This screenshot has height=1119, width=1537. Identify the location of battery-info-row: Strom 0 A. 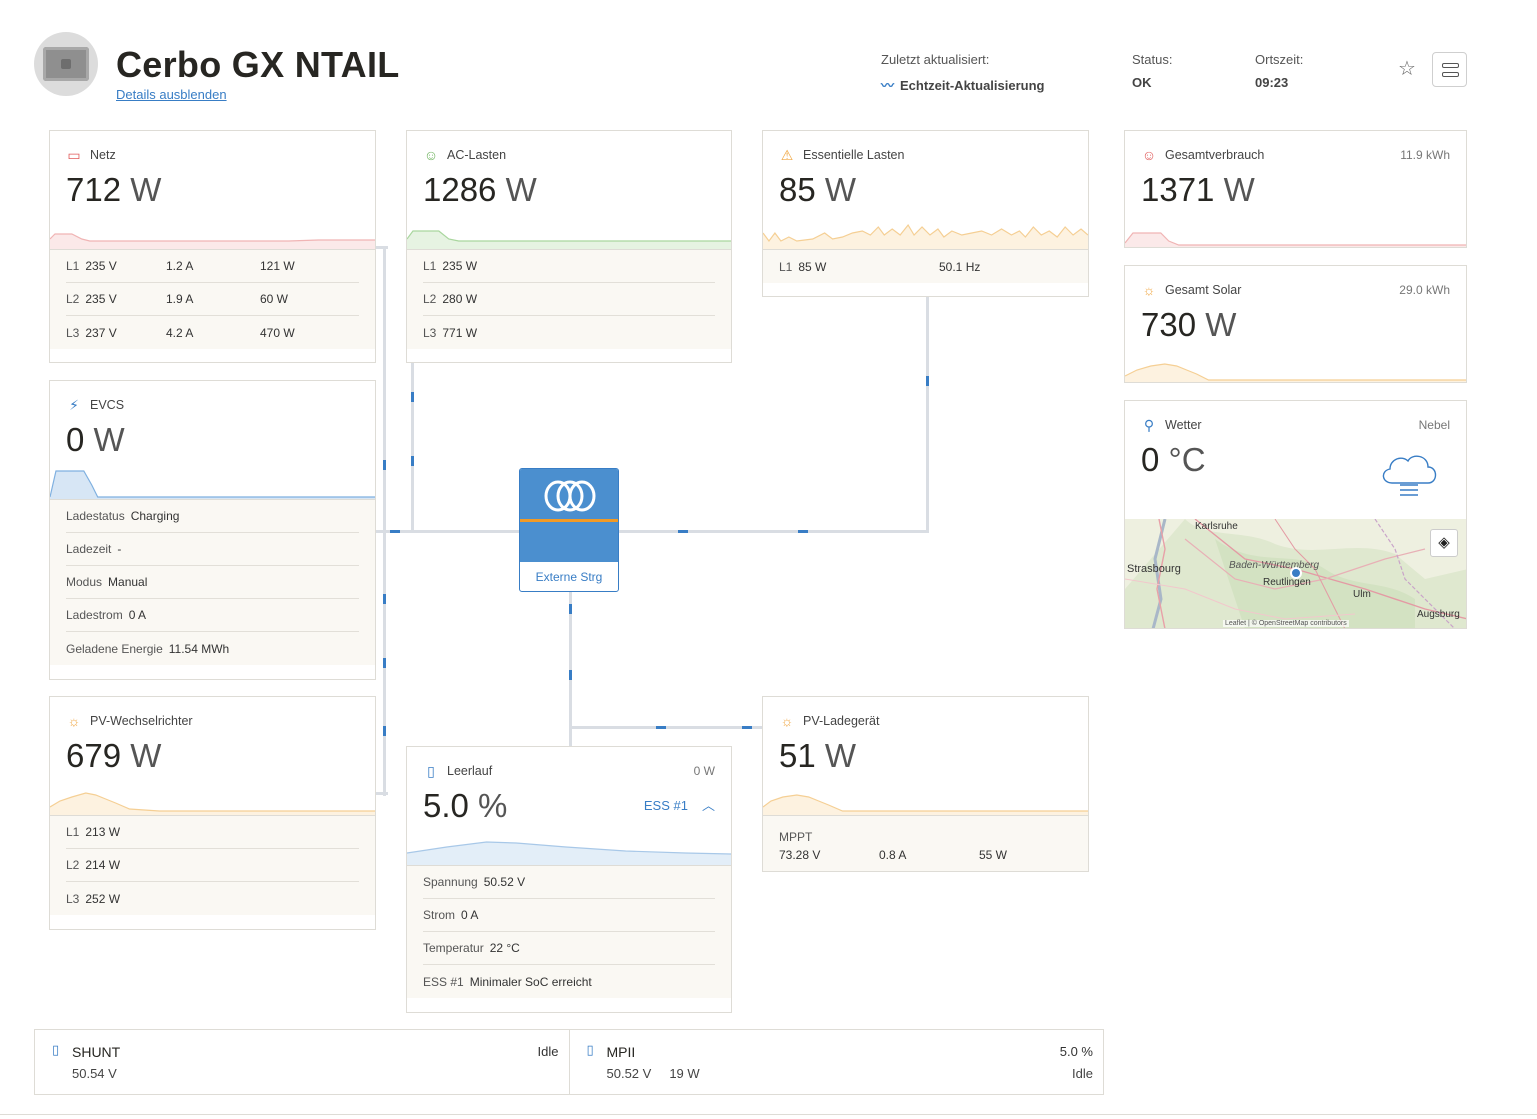
(569, 915).